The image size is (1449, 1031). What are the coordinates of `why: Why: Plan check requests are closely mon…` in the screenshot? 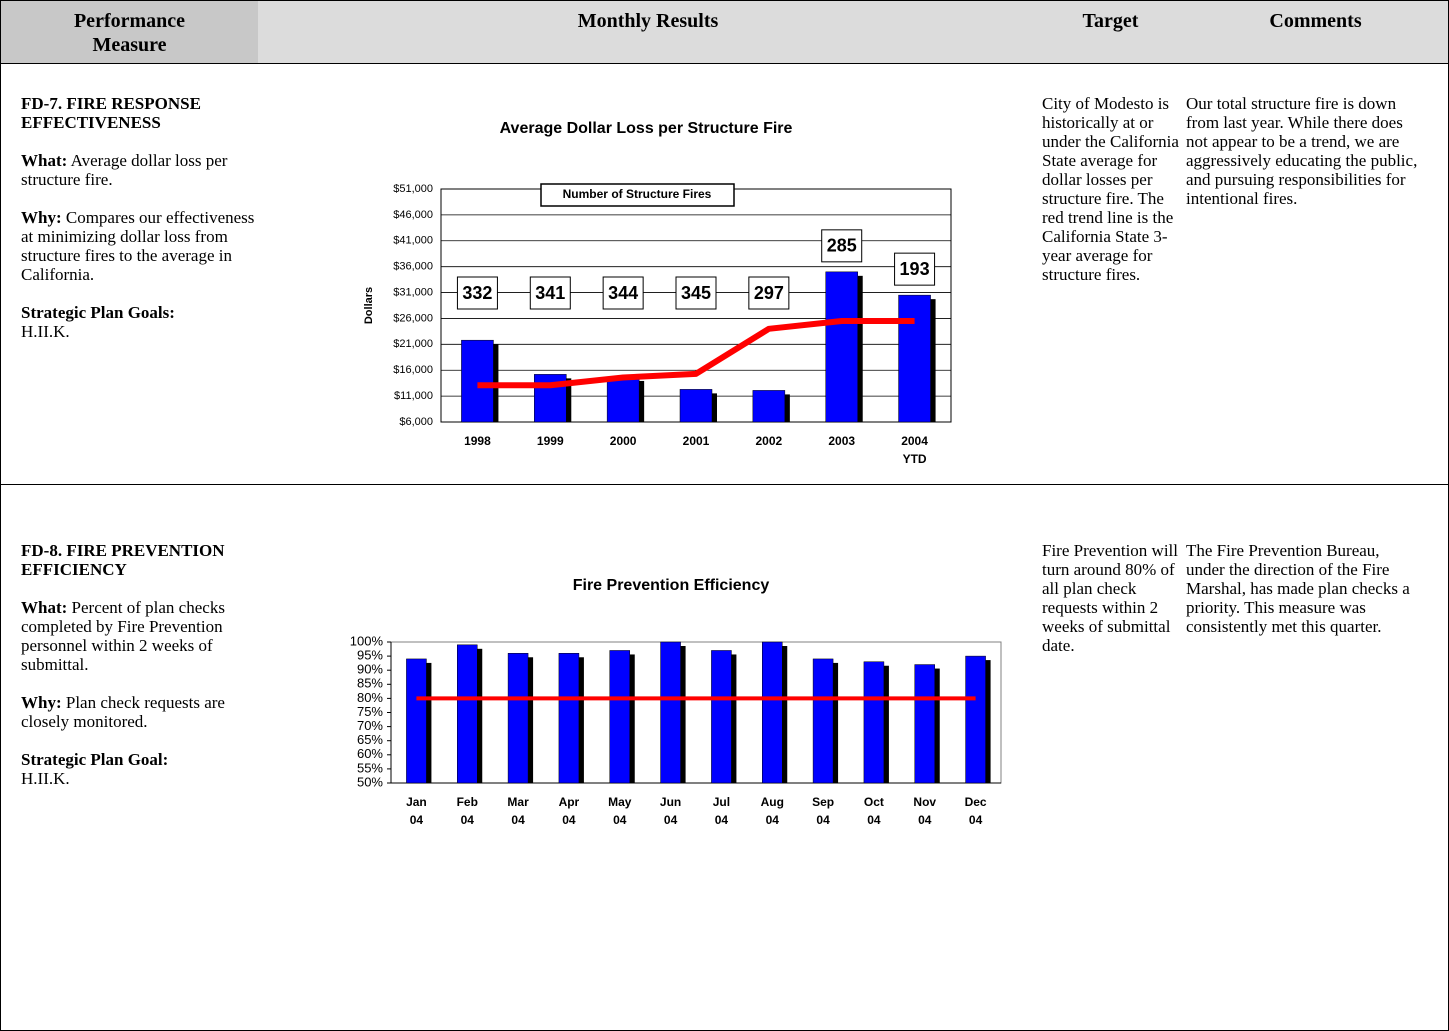 It's located at (139, 712).